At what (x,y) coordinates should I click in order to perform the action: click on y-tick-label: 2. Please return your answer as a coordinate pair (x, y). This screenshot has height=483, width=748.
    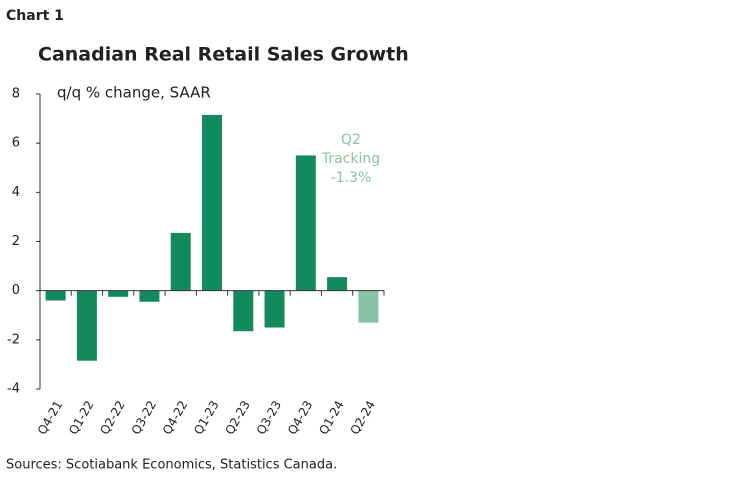
    Looking at the image, I should click on (16, 241).